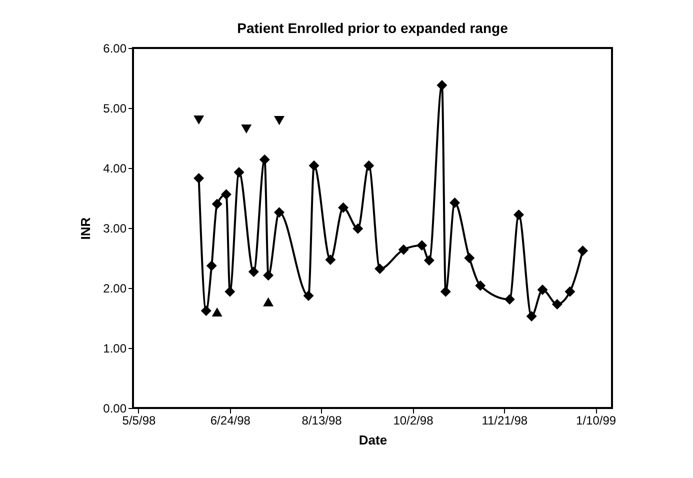 The image size is (693, 478). I want to click on y-tick-label: 0.00, so click(115, 409).